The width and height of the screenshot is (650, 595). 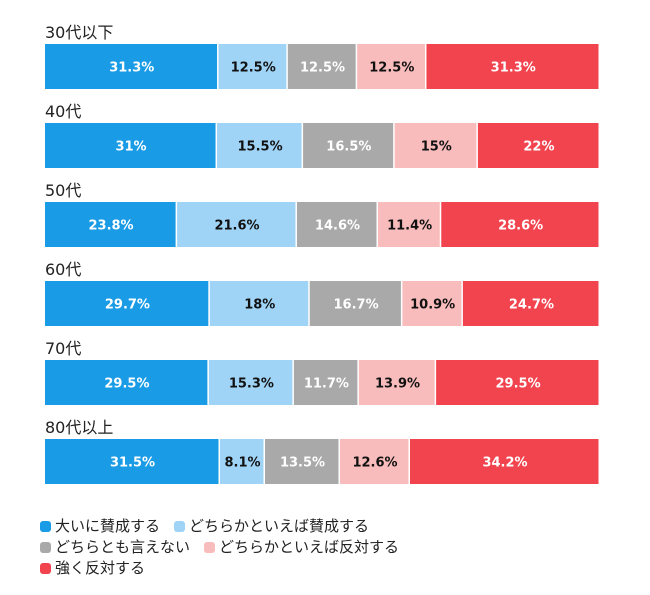 I want to click on data-label: 16.5%, so click(x=348, y=147).